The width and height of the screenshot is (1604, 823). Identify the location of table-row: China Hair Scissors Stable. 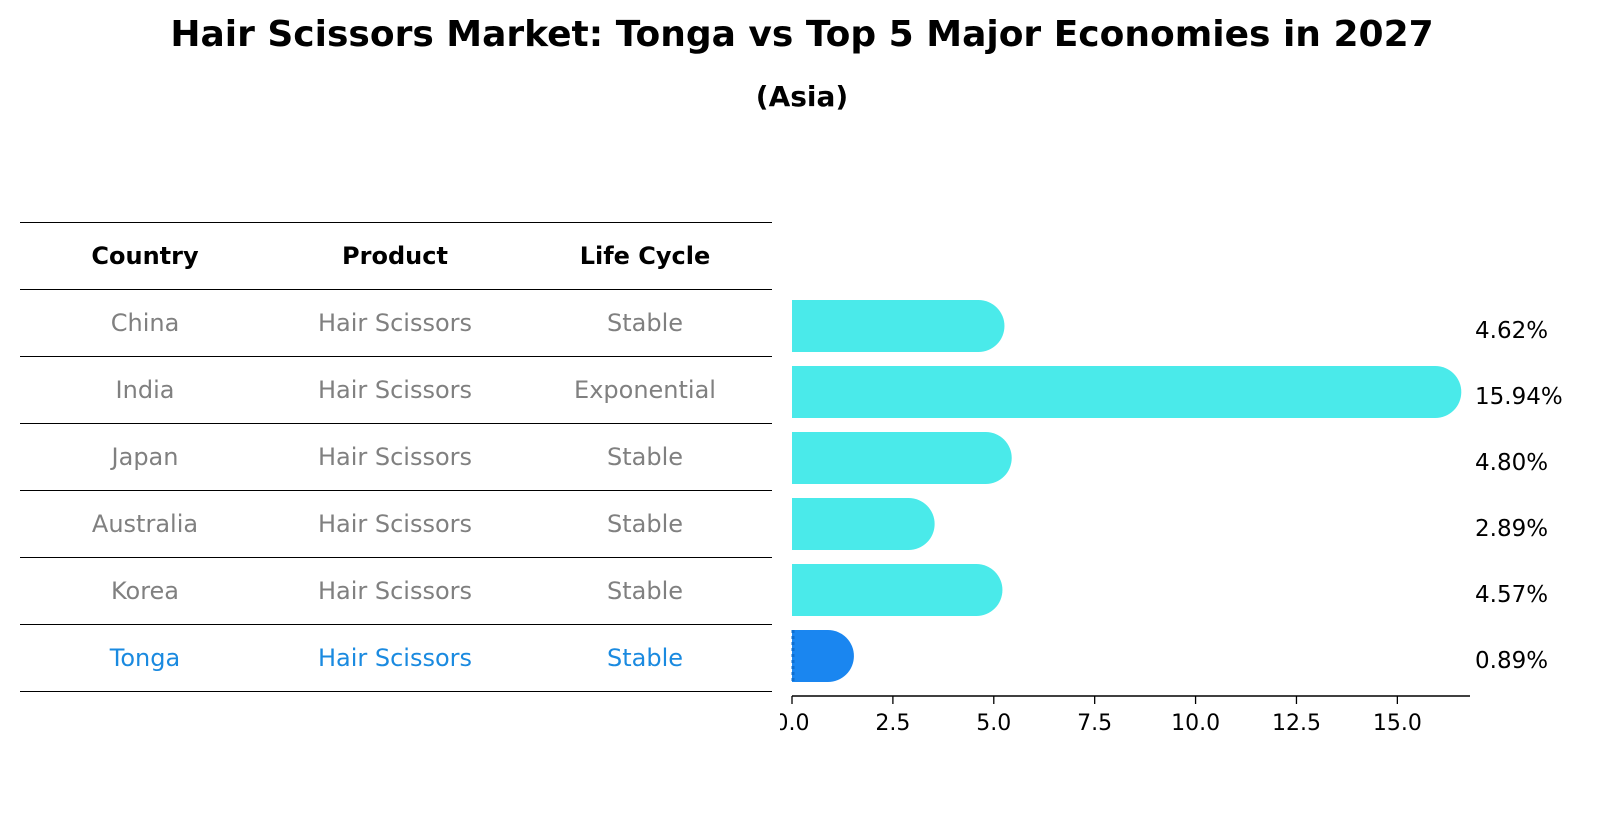
(396, 323).